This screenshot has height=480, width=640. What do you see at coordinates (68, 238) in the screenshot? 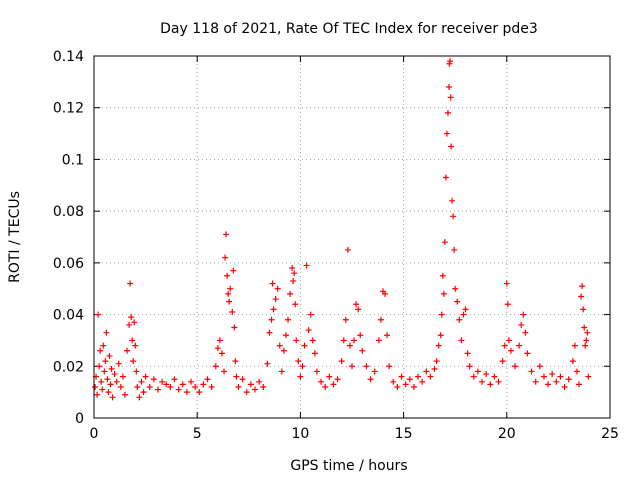
I see `y-tick-labels: 0 0.02 0.04 0.06 0.08 0.1 0.12 0.14` at bounding box center [68, 238].